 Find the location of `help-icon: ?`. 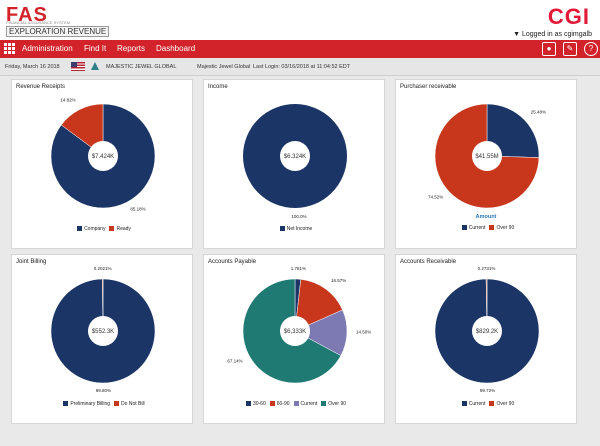

help-icon: ? is located at coordinates (591, 49).